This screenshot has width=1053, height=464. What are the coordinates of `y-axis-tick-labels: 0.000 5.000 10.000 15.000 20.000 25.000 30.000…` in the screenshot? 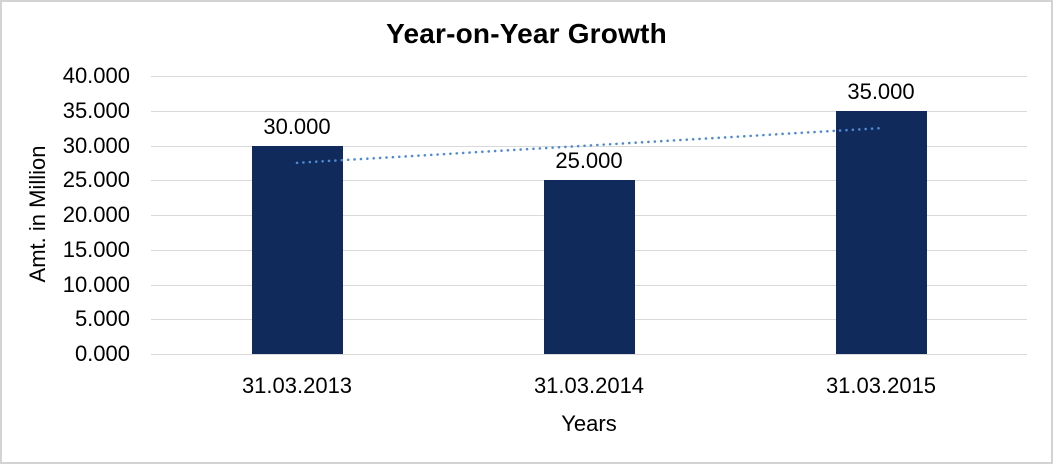 It's located at (66, 214).